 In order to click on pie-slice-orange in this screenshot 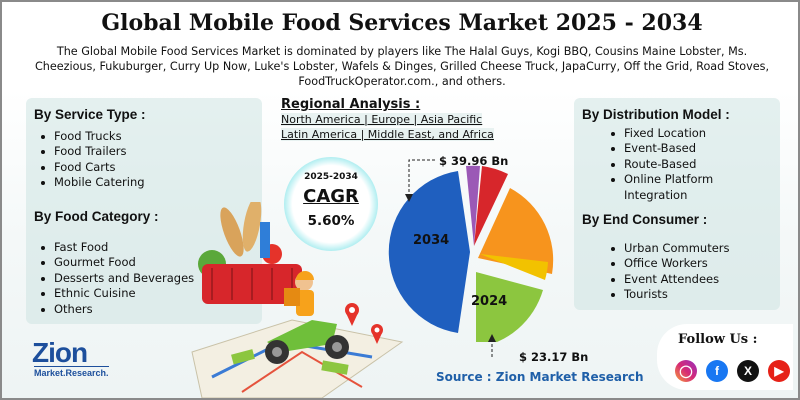, I will do `click(516, 231)`.